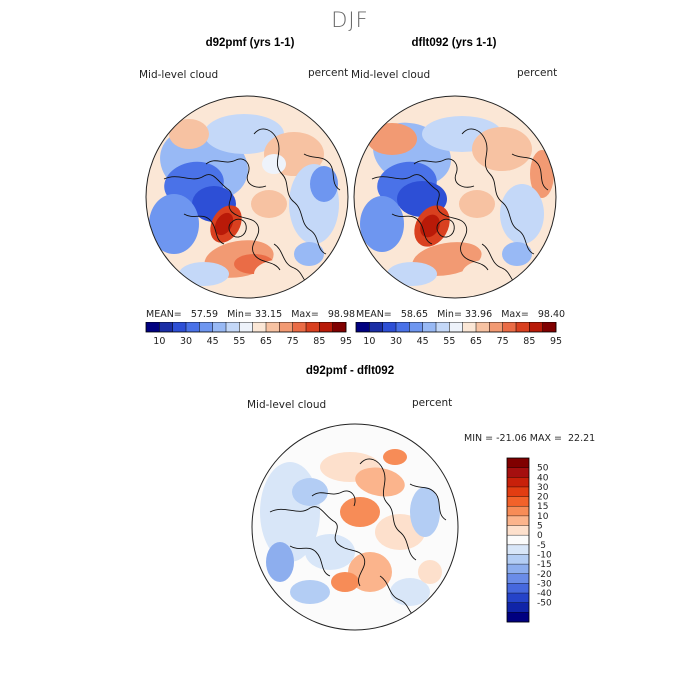  What do you see at coordinates (537, 73) in the screenshot?
I see `right-units-label: percent` at bounding box center [537, 73].